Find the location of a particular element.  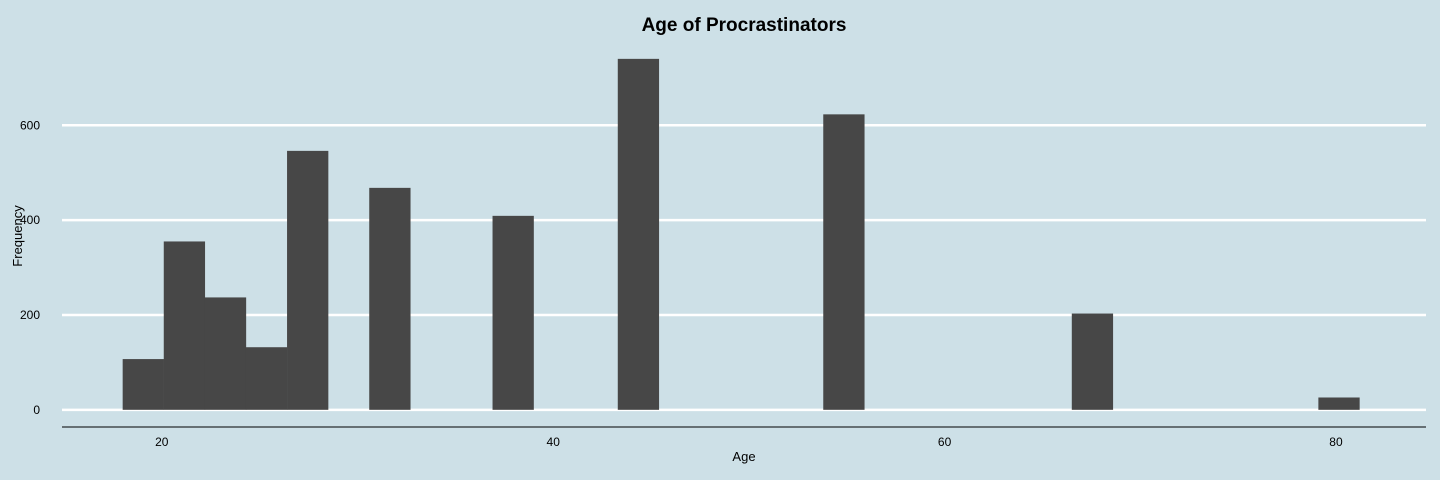

x-tick-label: 60 is located at coordinates (945, 442).